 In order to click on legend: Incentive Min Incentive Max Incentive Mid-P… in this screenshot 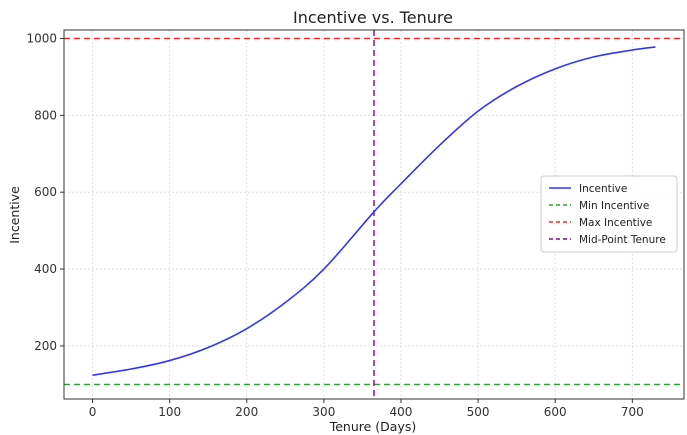, I will do `click(609, 214)`.